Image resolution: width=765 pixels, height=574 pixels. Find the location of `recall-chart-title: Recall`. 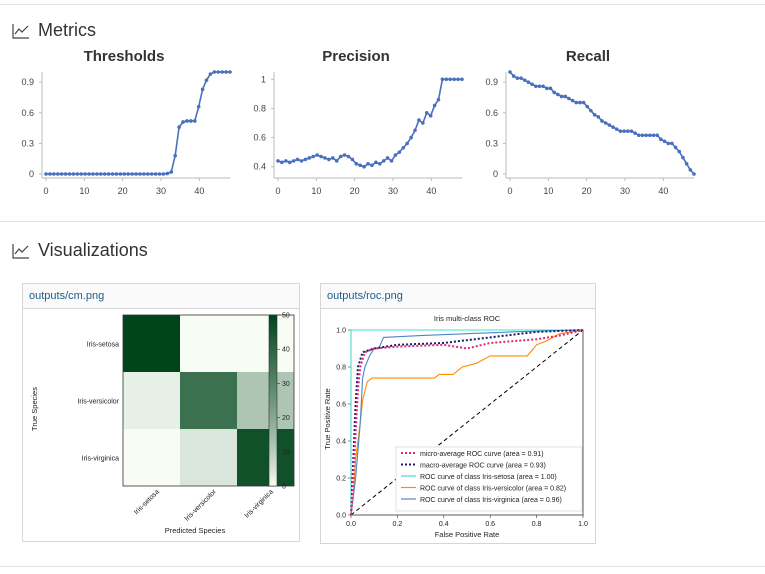

recall-chart-title: Recall is located at coordinates (588, 56).